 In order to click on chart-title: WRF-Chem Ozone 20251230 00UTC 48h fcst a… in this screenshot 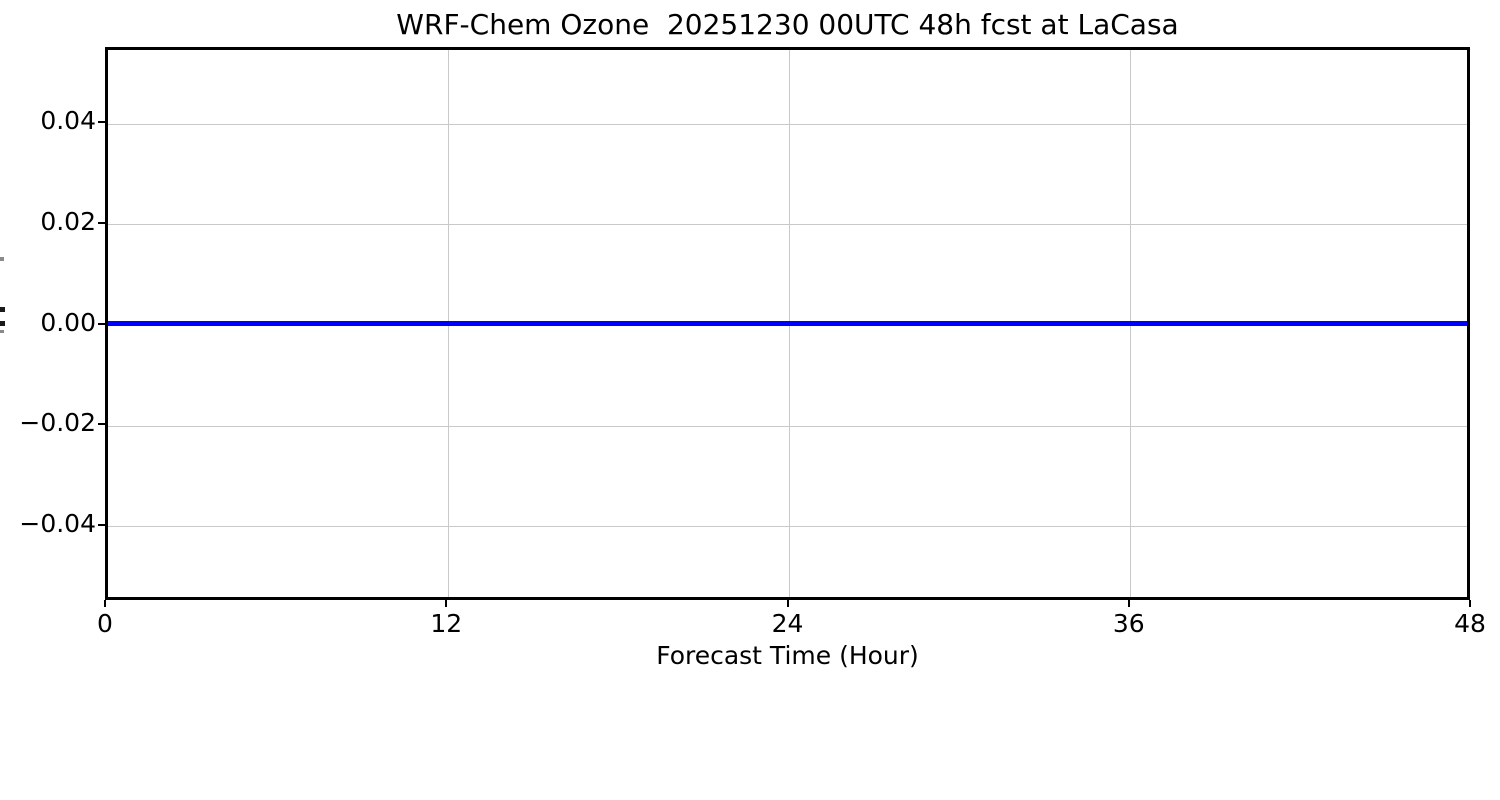, I will do `click(787, 24)`.